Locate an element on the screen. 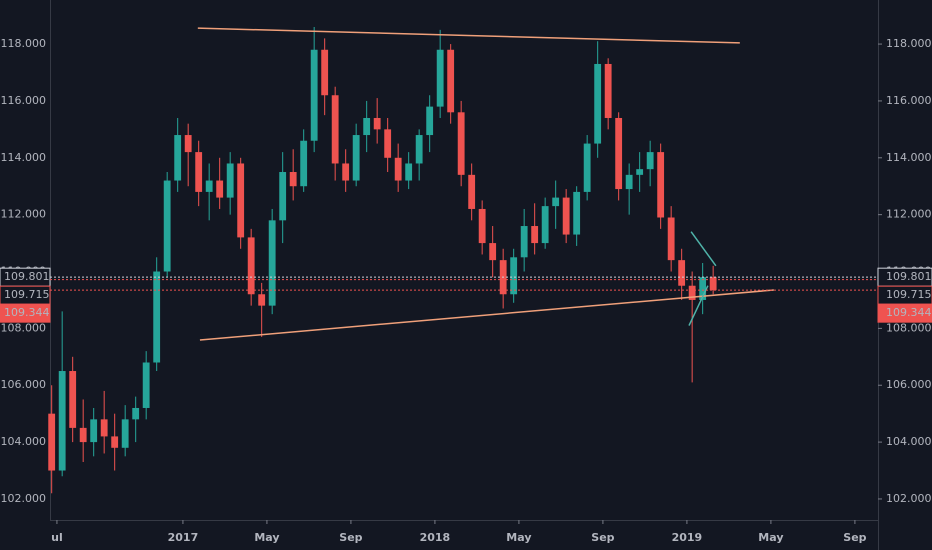 The image size is (932, 550). y-tick-label-left: 118.000 is located at coordinates (24, 43).